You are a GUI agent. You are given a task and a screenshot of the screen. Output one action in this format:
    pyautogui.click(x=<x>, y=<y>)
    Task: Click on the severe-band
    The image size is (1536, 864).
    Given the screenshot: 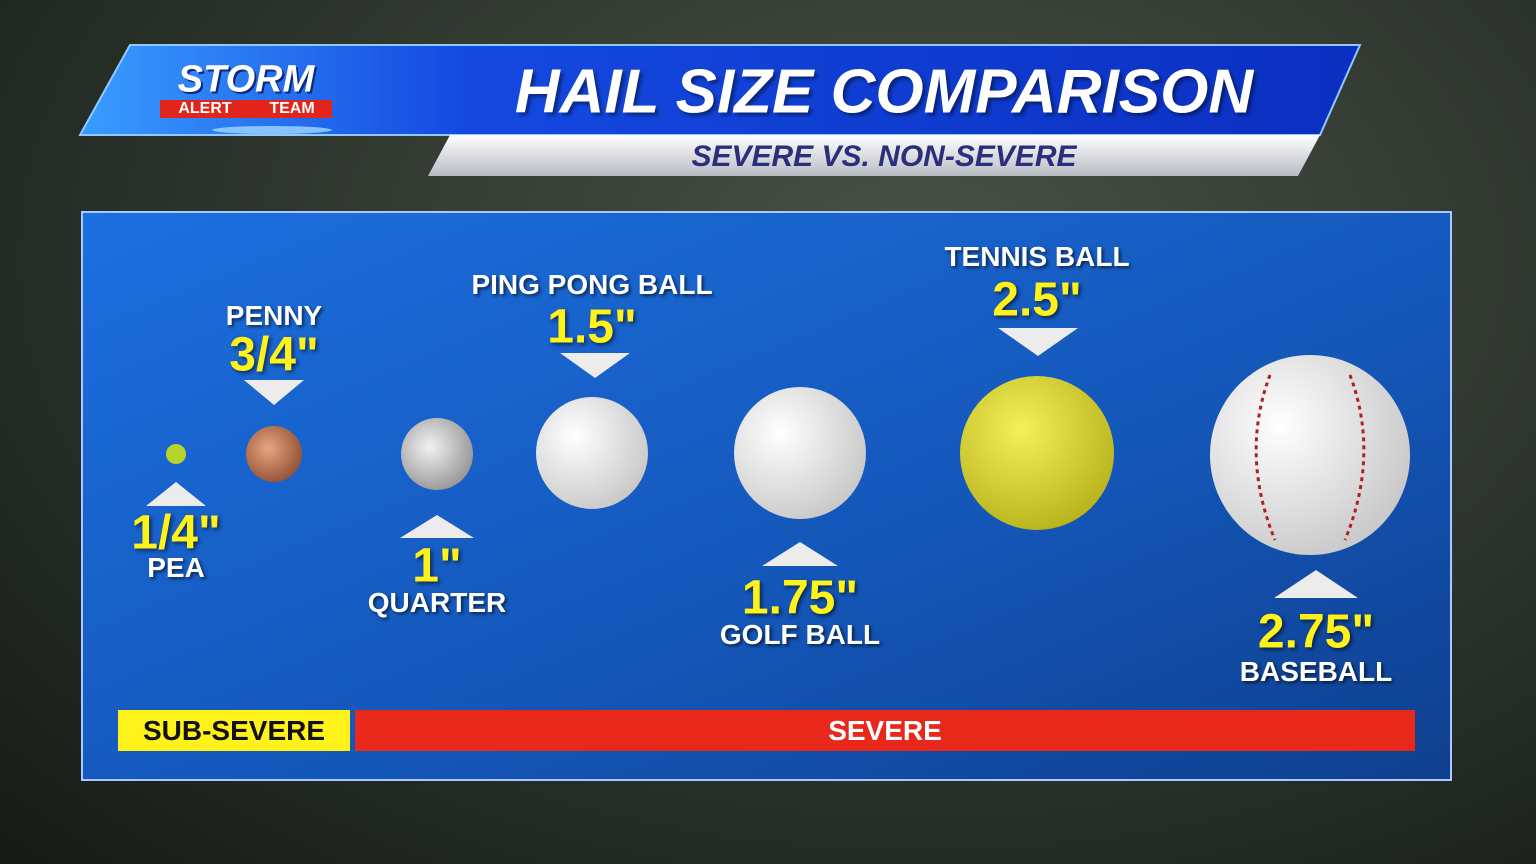 What is the action you would take?
    pyautogui.click(x=885, y=730)
    